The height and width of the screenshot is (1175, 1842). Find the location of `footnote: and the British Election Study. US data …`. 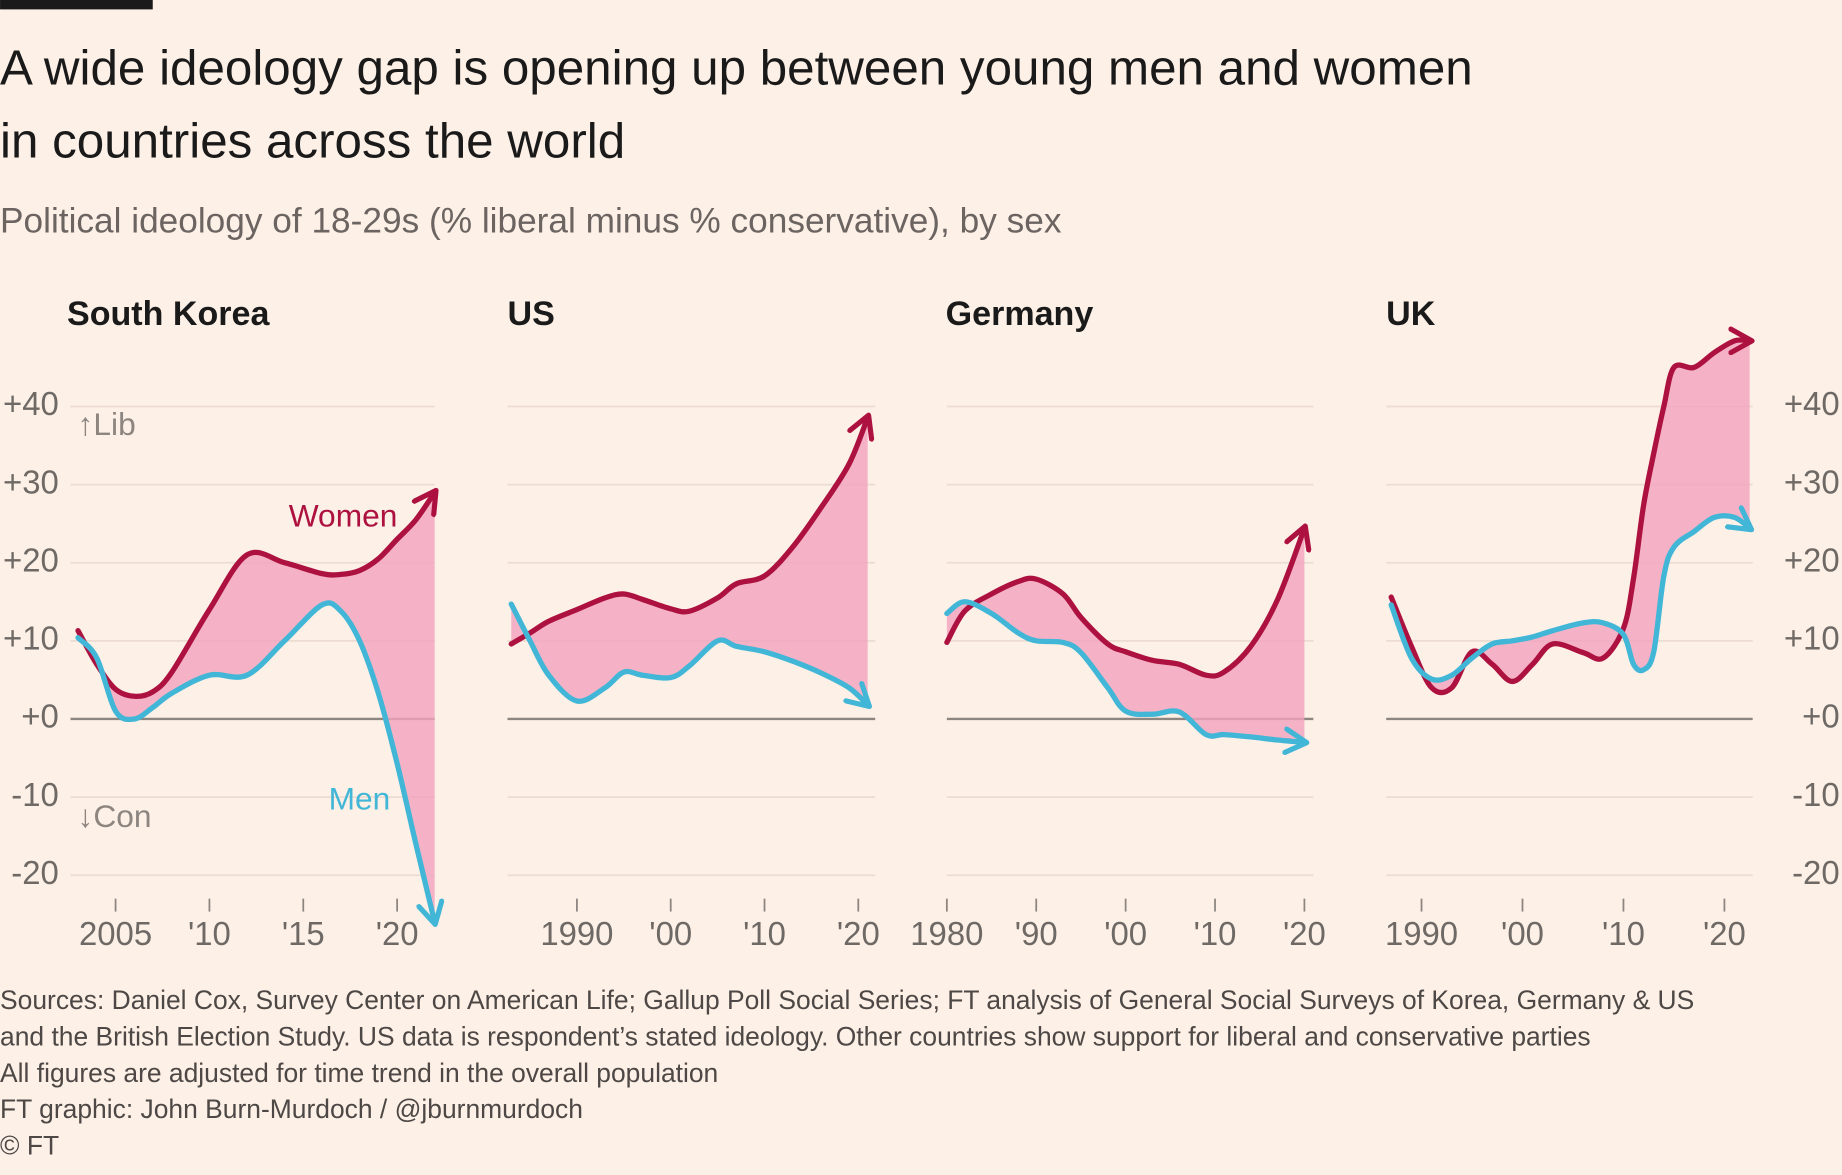

footnote: and the British Election Study. US data … is located at coordinates (795, 1036).